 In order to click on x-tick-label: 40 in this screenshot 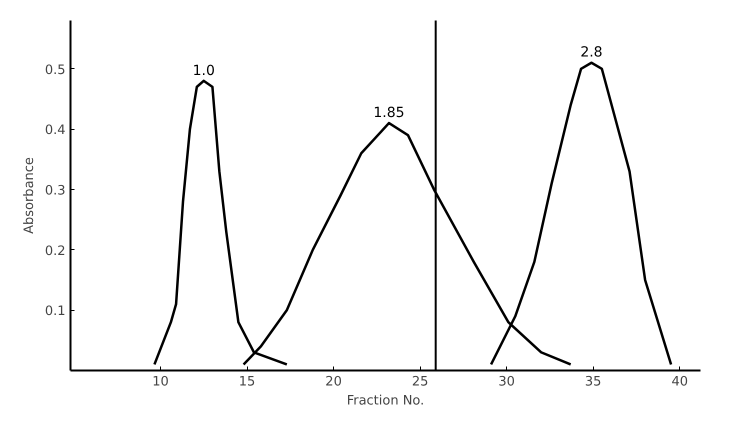, I will do `click(679, 382)`.